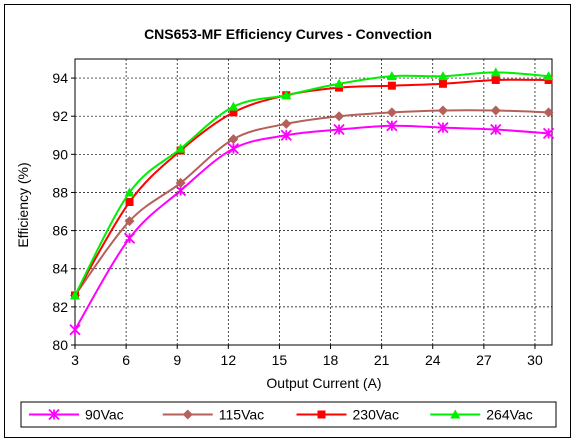  What do you see at coordinates (213, 415) in the screenshot?
I see `legend-item-115Vac: 115Vac` at bounding box center [213, 415].